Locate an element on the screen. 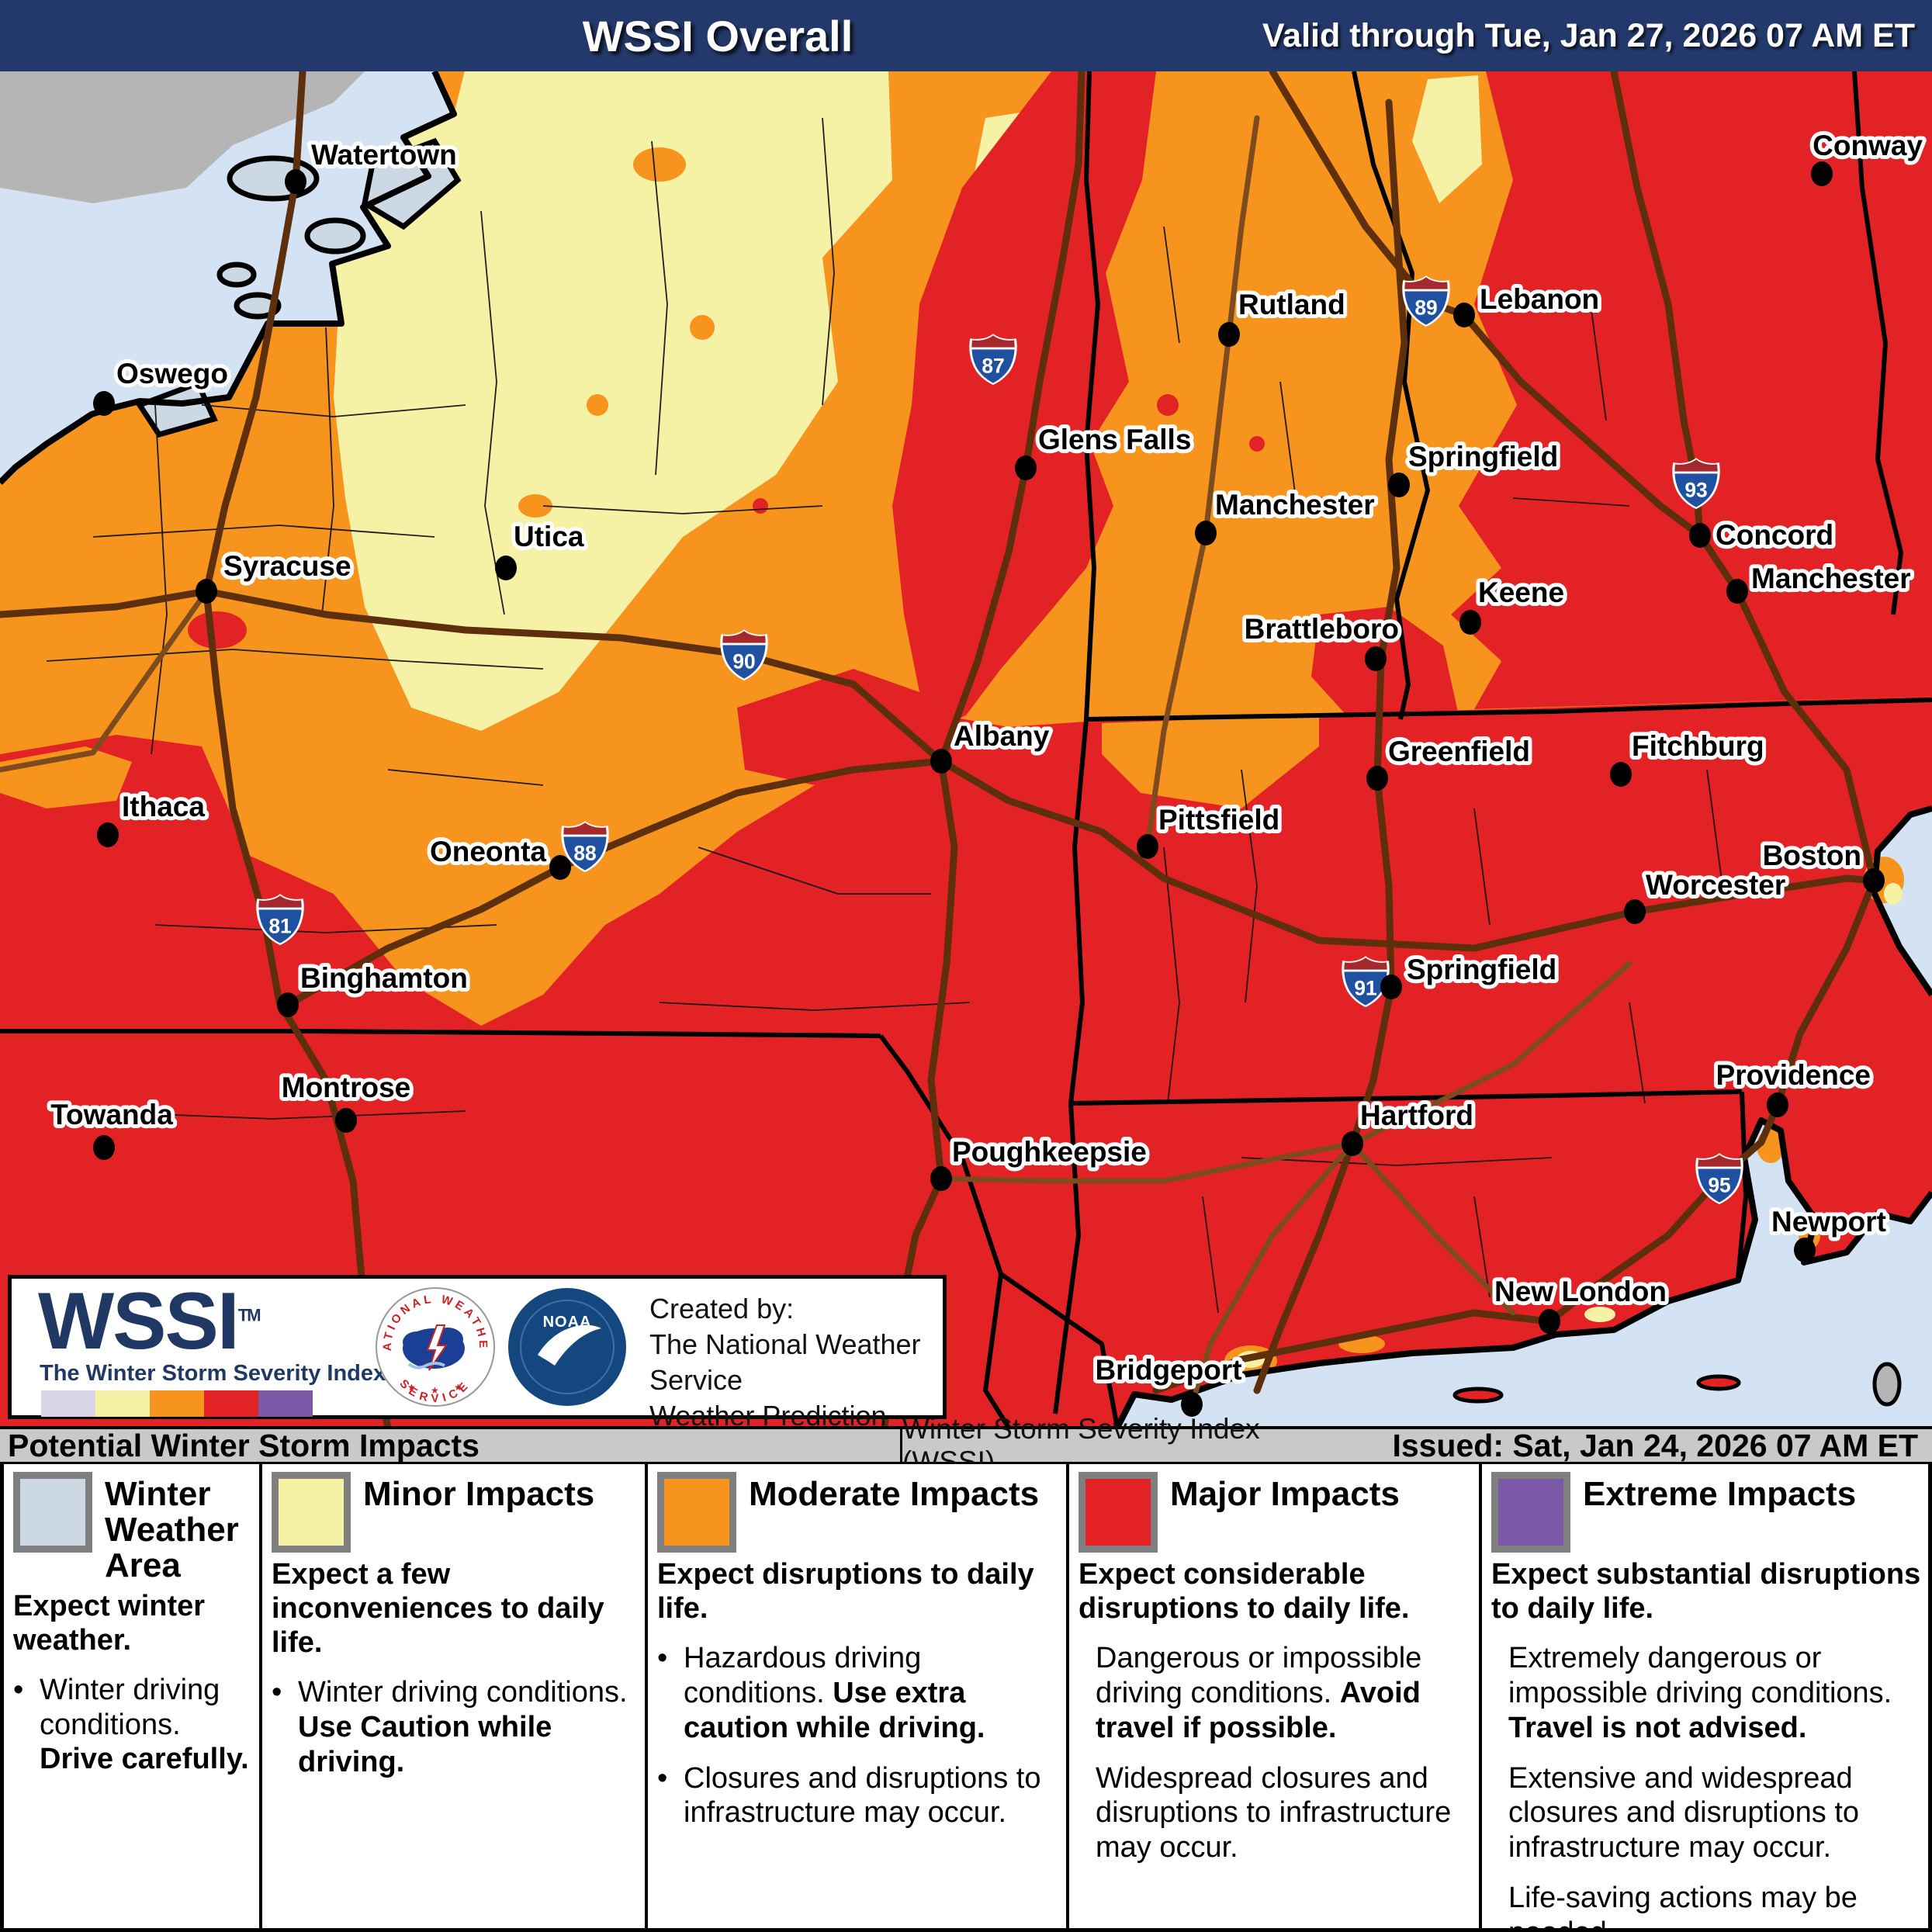 This screenshot has width=1932, height=1932. city-marker: Keene is located at coordinates (1513, 604).